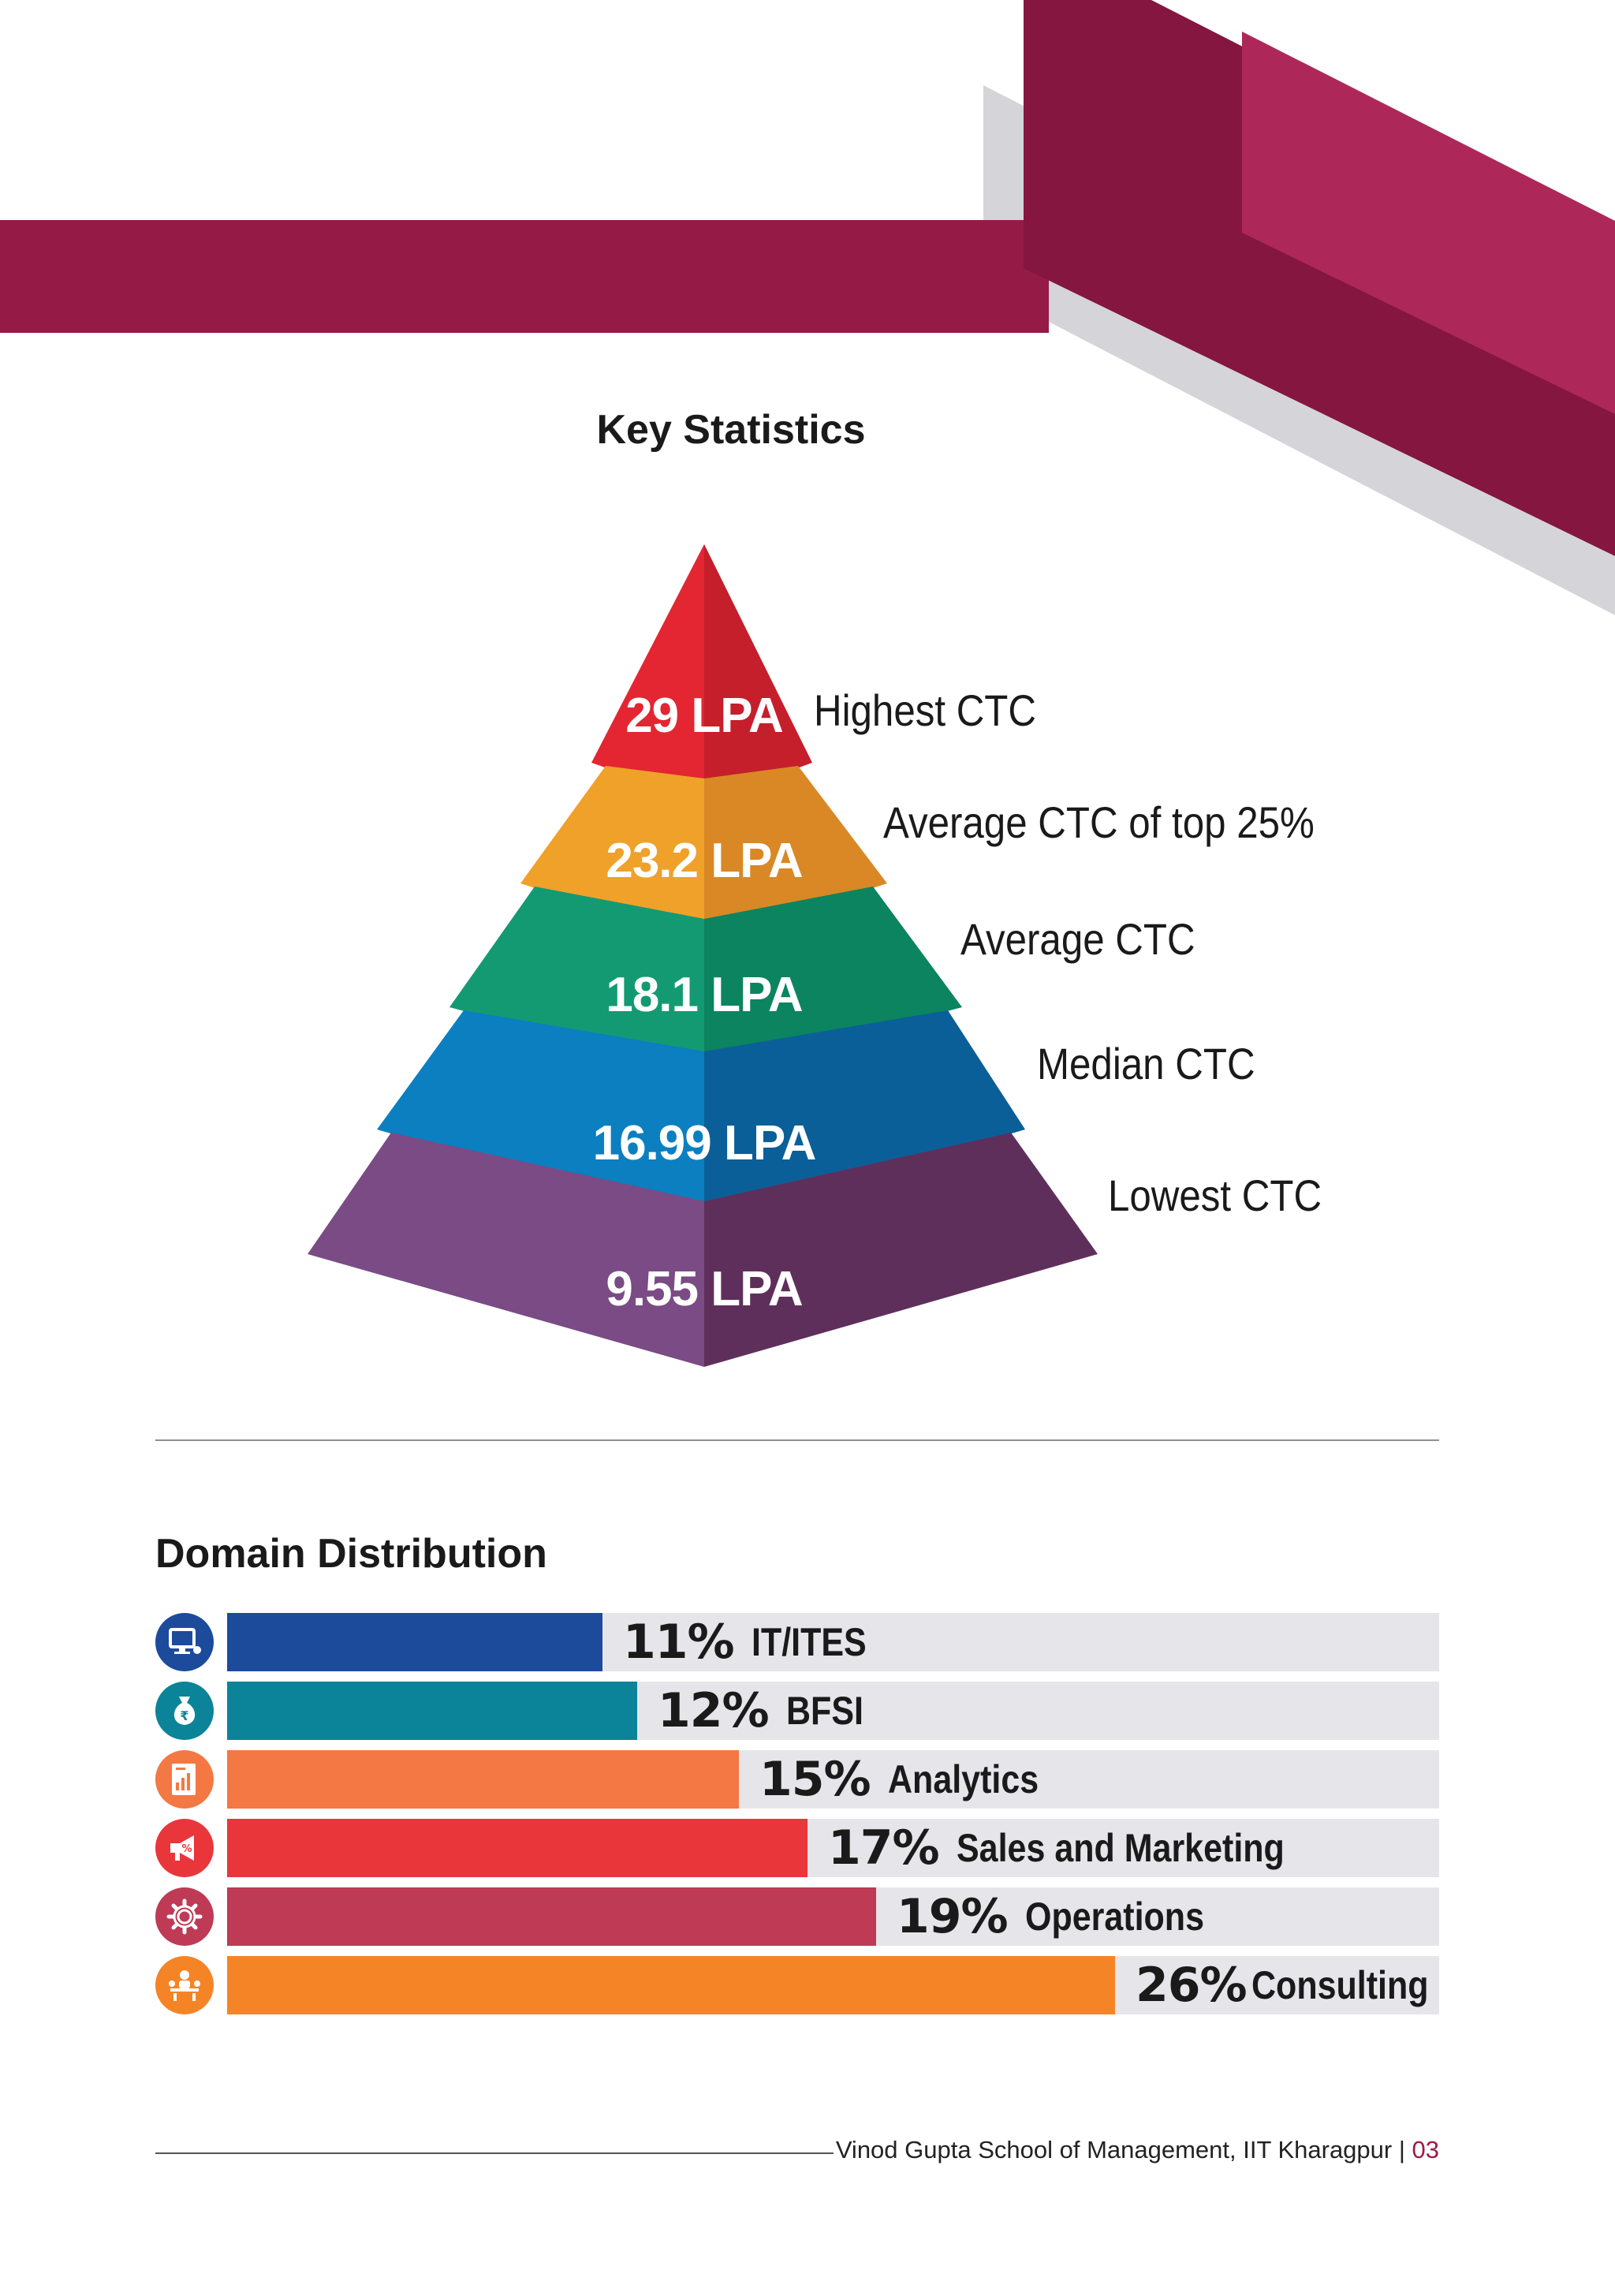  What do you see at coordinates (351, 1554) in the screenshot?
I see `domain-distribution-title: Domain Distribution` at bounding box center [351, 1554].